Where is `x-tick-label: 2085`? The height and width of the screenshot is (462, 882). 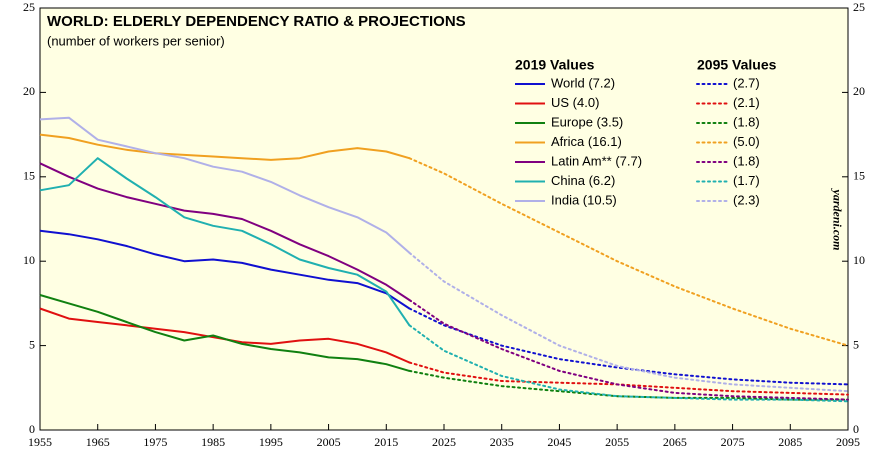 x-tick-label: 2085 is located at coordinates (790, 442).